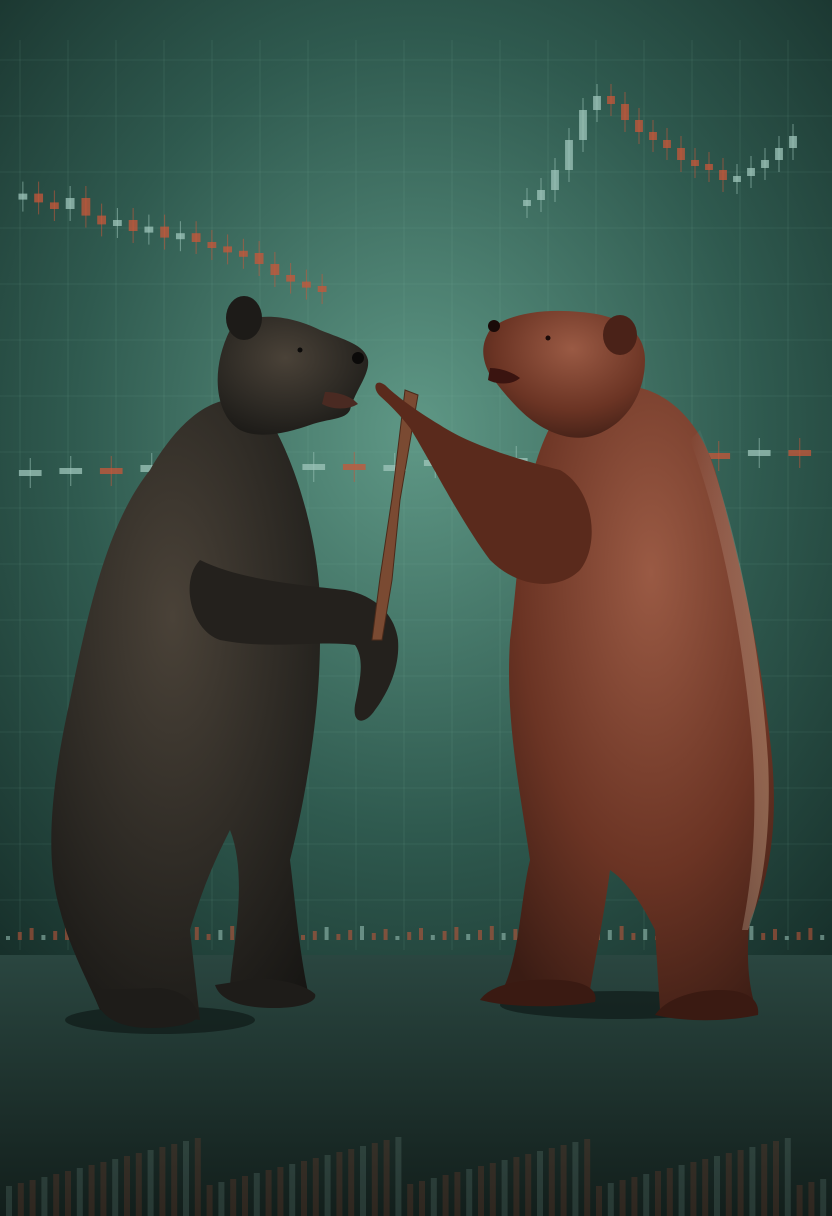  Describe the element at coordinates (494, 326) in the screenshot. I see `brown-bear-nose` at that location.